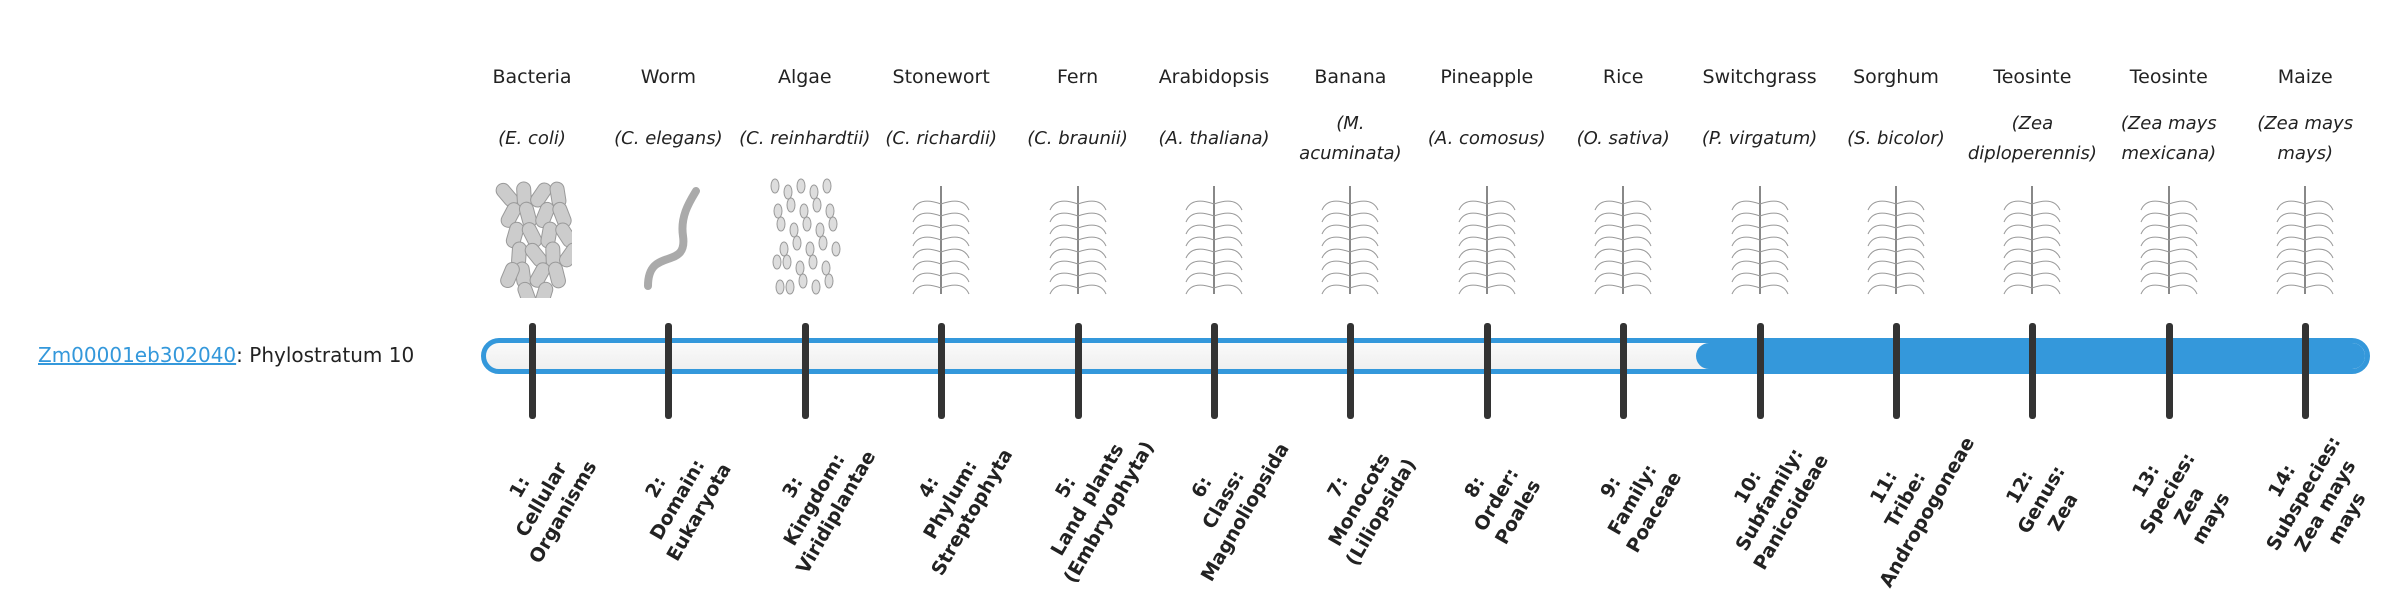 The width and height of the screenshot is (2400, 599). I want to click on species-name: (Zea mays mexicana), so click(2169, 139).